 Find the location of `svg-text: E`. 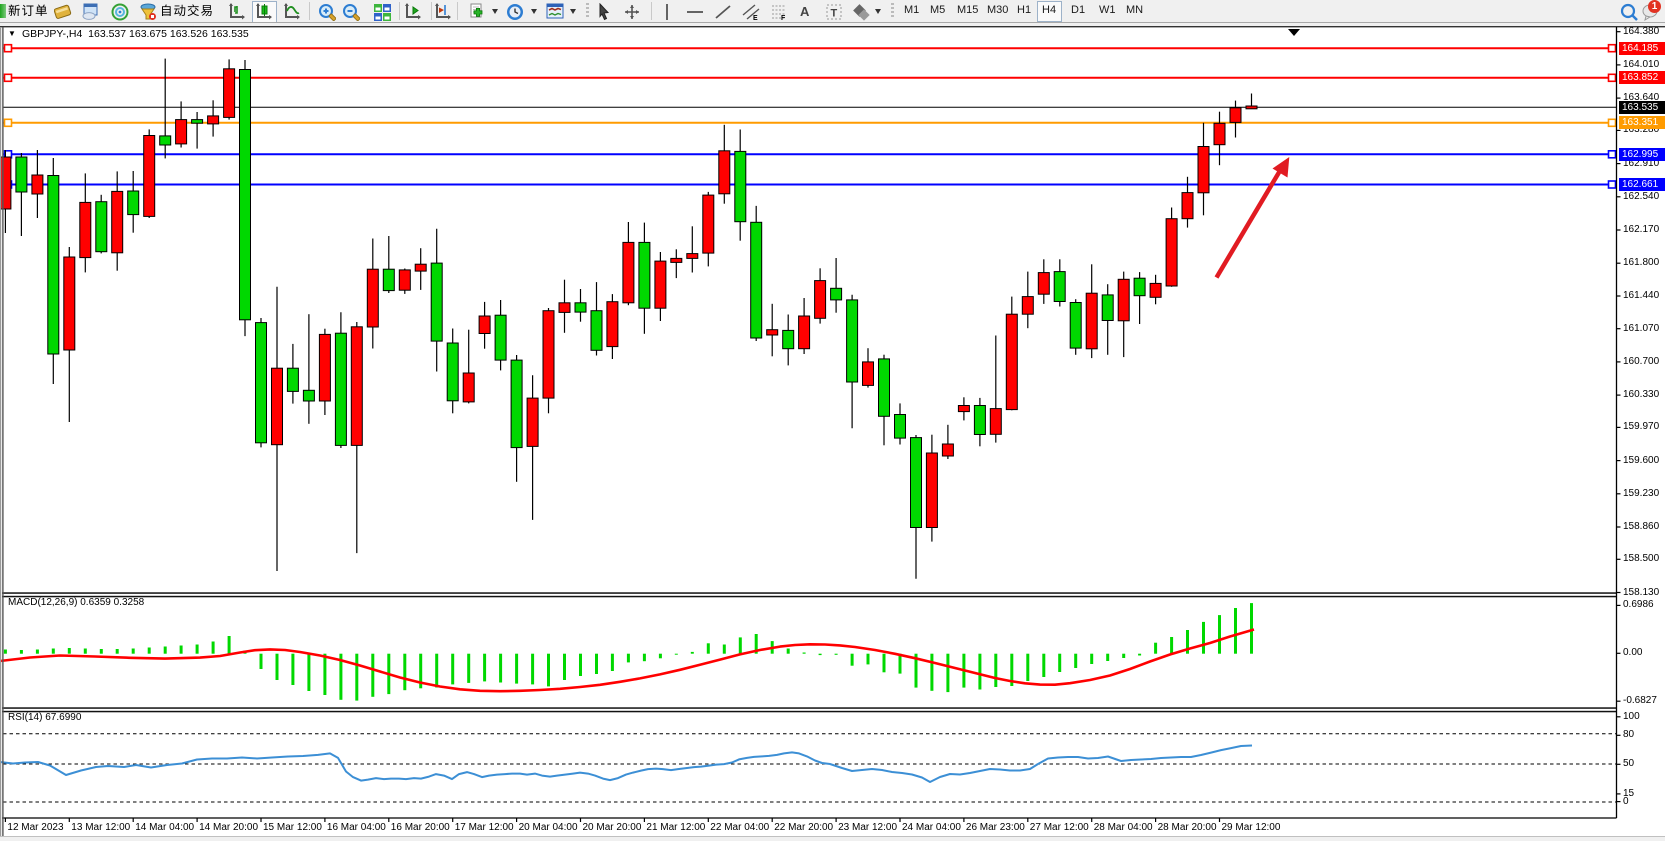

svg-text: E is located at coordinates (755, 18).